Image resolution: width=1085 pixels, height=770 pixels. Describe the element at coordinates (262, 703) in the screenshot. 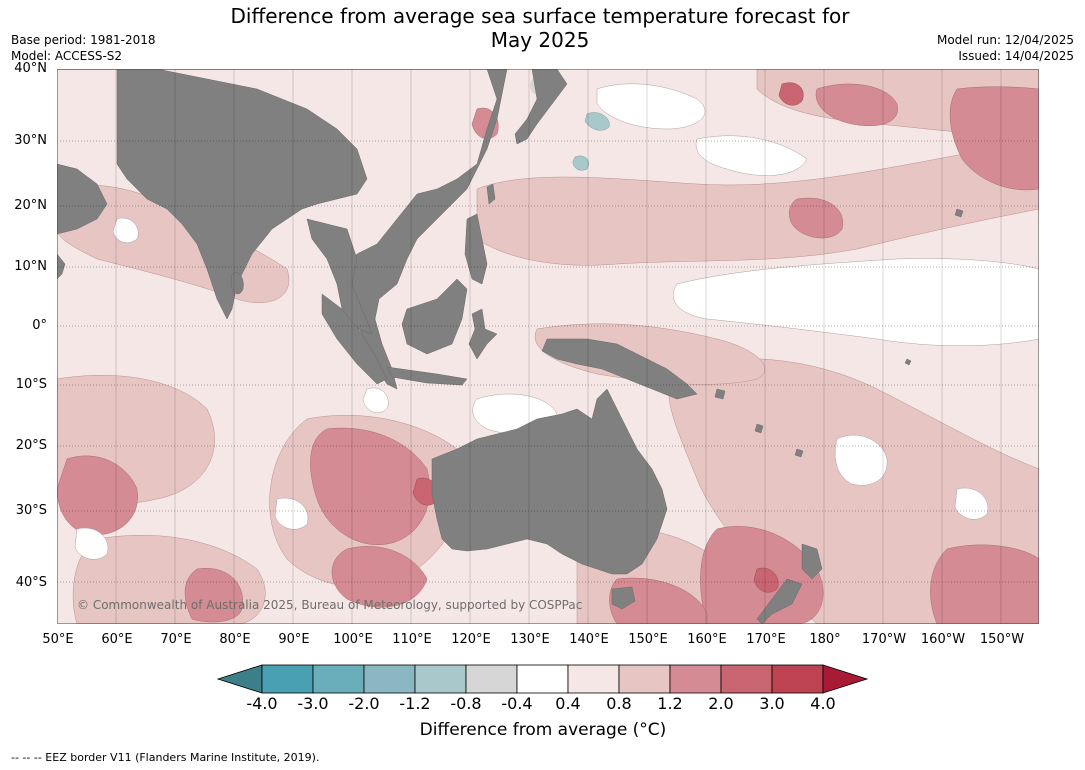

I see `colorbar-tick: -4.0` at that location.